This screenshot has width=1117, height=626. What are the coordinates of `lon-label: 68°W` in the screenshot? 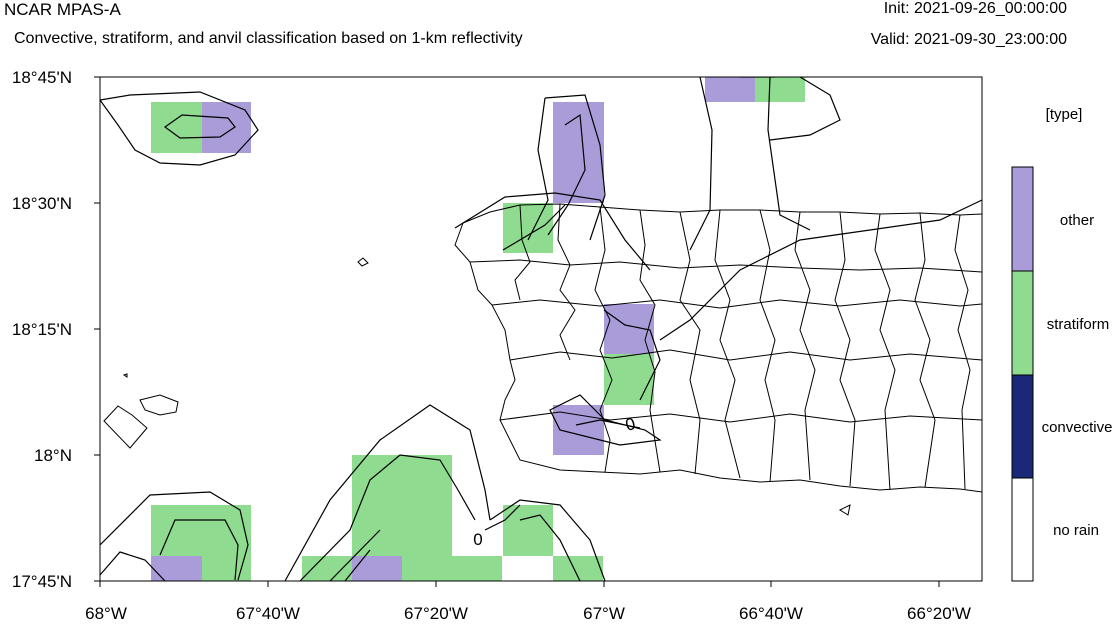 It's located at (106, 613).